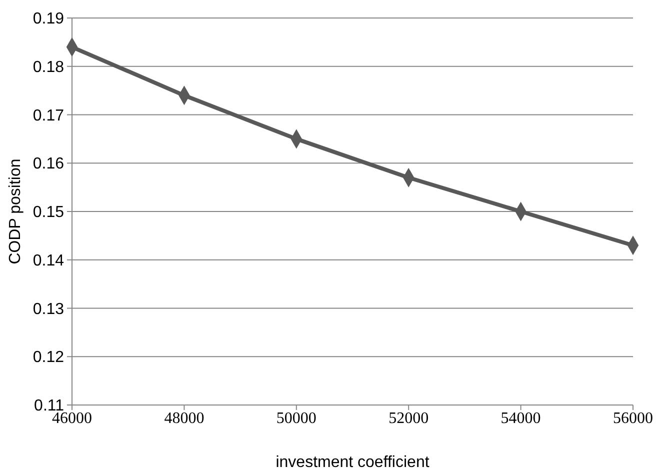 The height and width of the screenshot is (475, 669). Describe the element at coordinates (48, 19) in the screenshot. I see `y-tick-label: 0.19` at that location.